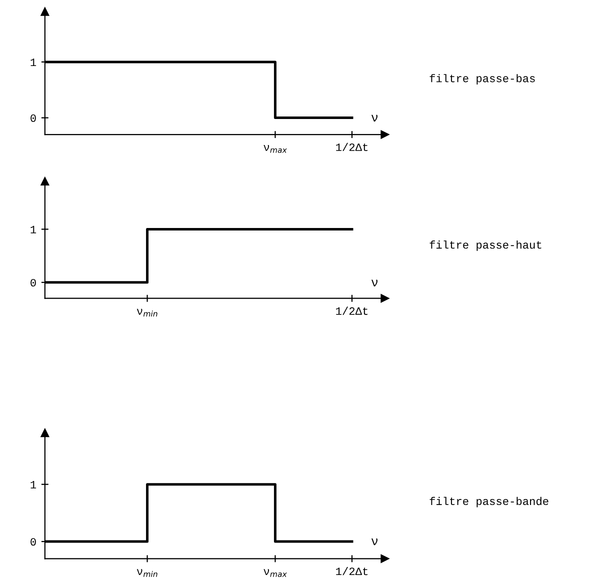 The image size is (607, 585). What do you see at coordinates (489, 502) in the screenshot?
I see `text: filtre passe-bande` at bounding box center [489, 502].